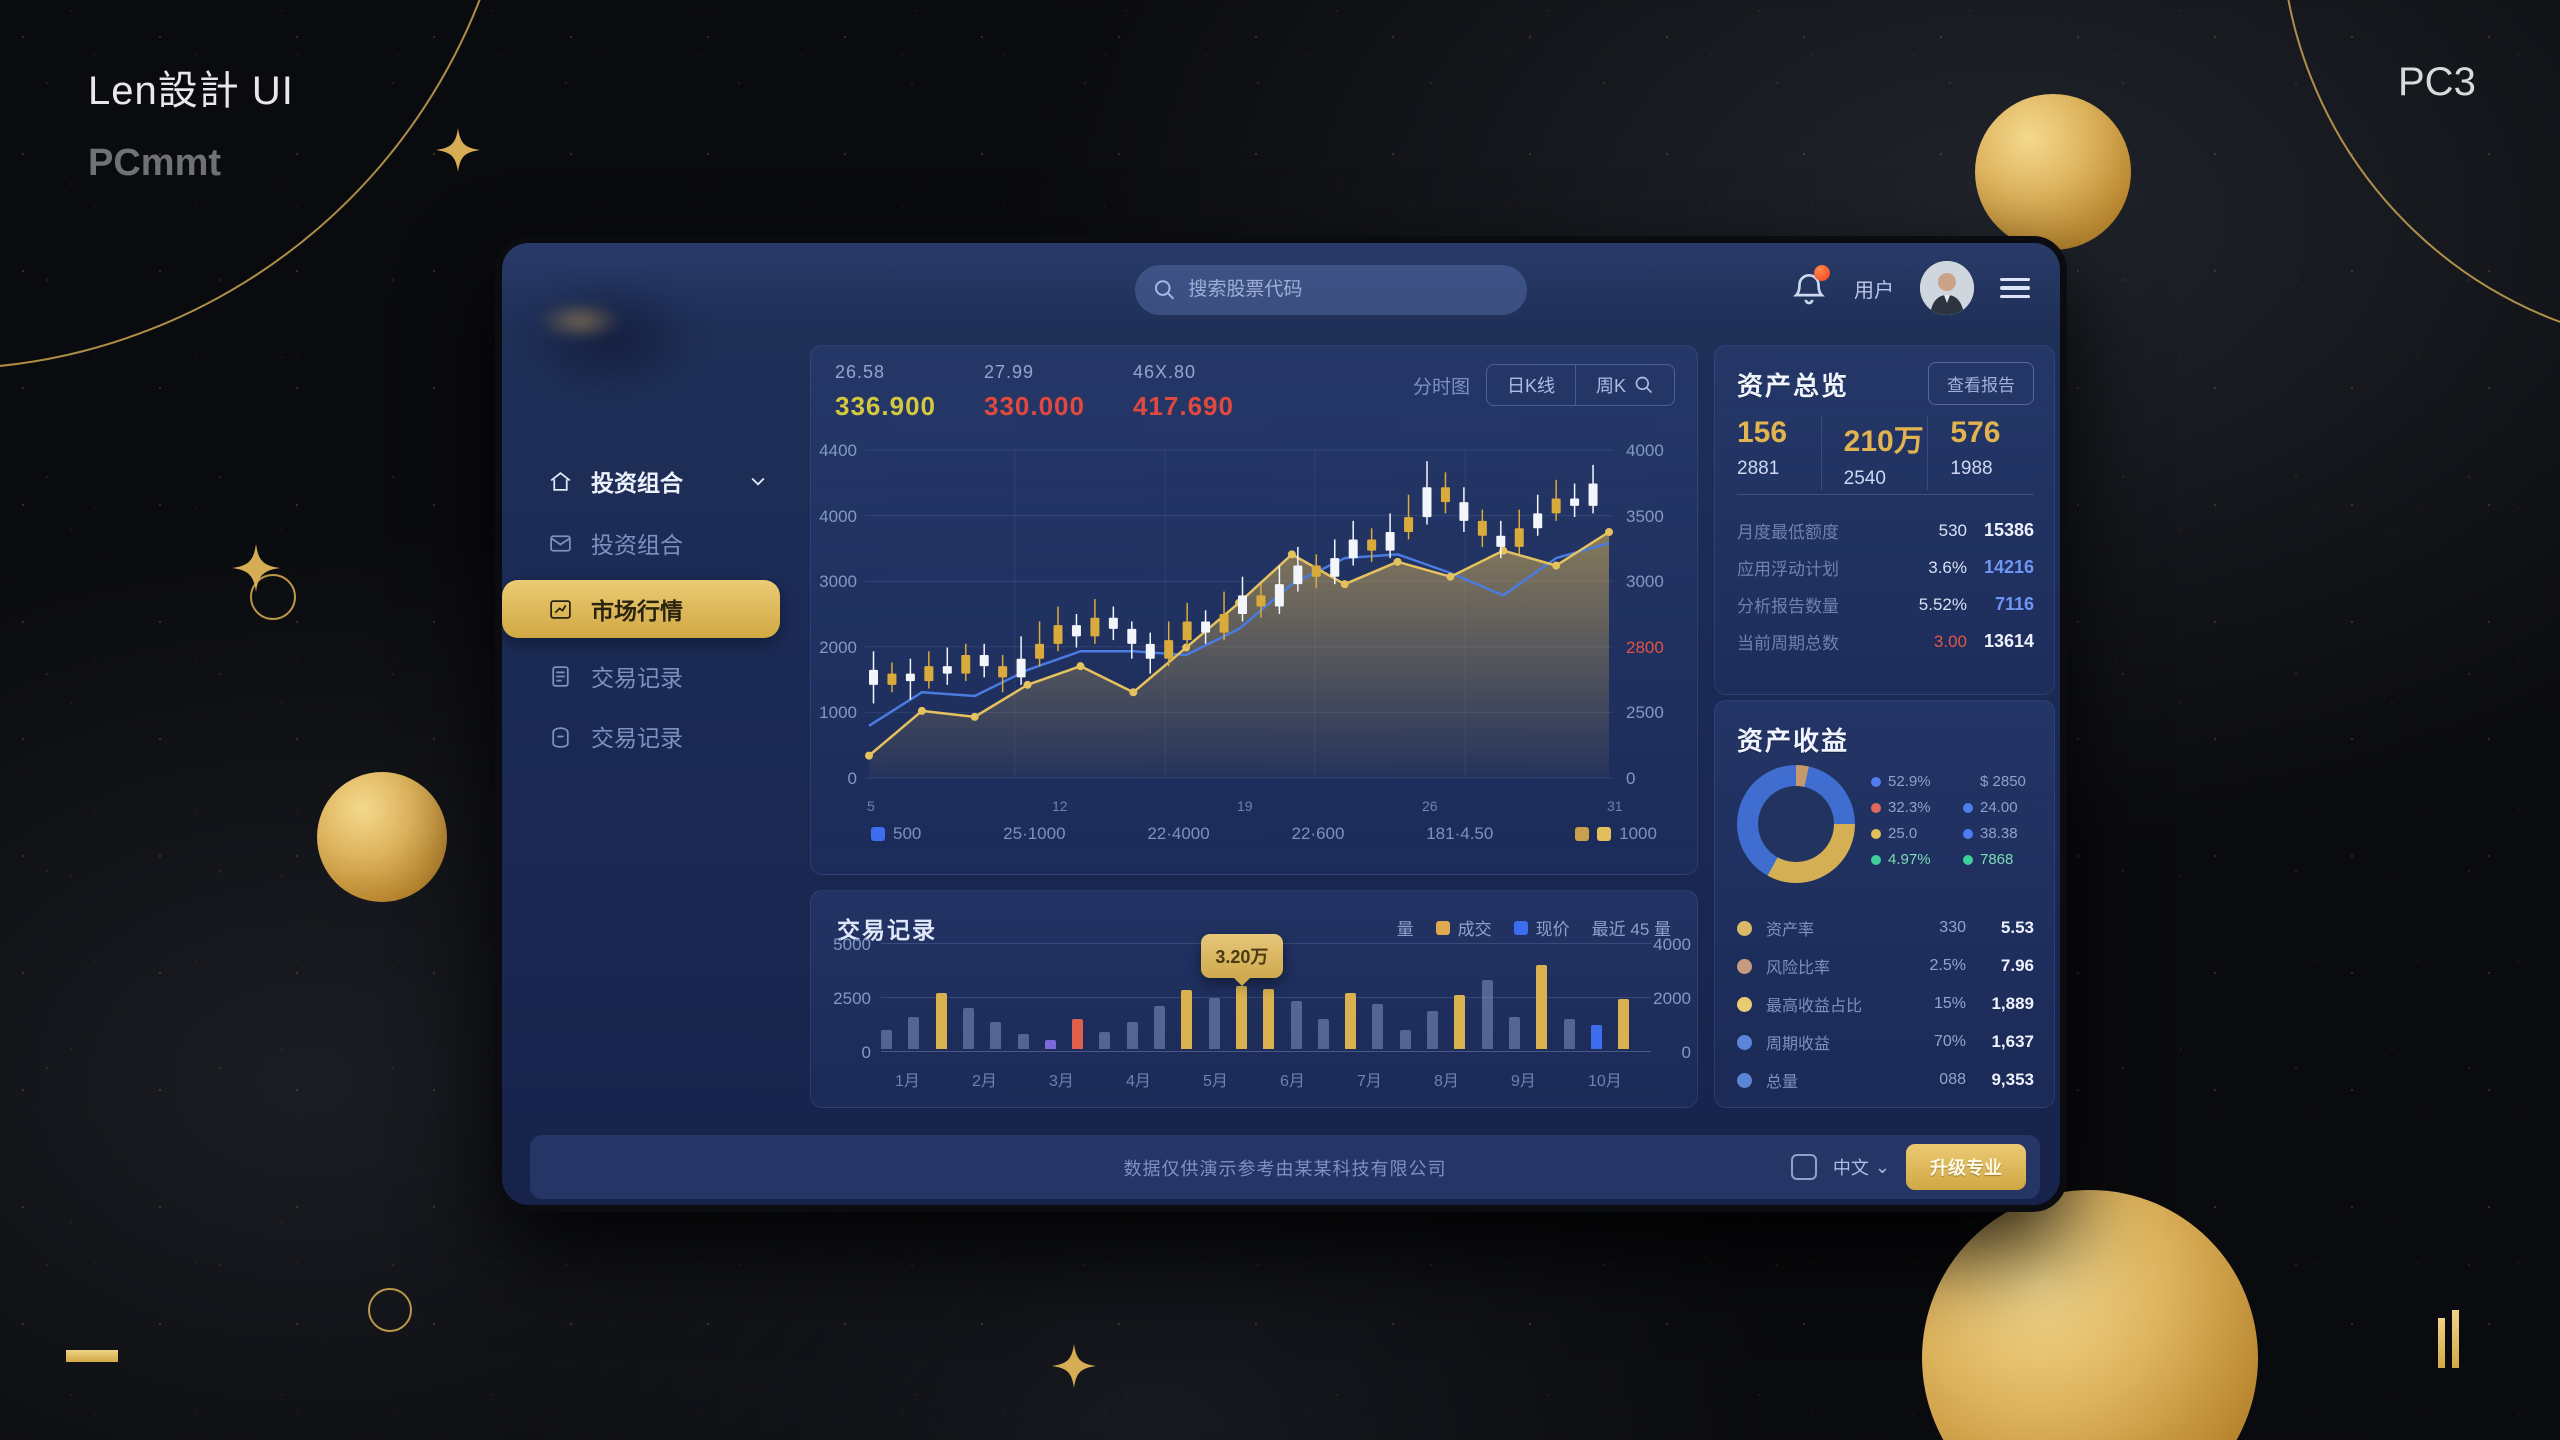  I want to click on upgrade-button: 升级专业, so click(1966, 1167).